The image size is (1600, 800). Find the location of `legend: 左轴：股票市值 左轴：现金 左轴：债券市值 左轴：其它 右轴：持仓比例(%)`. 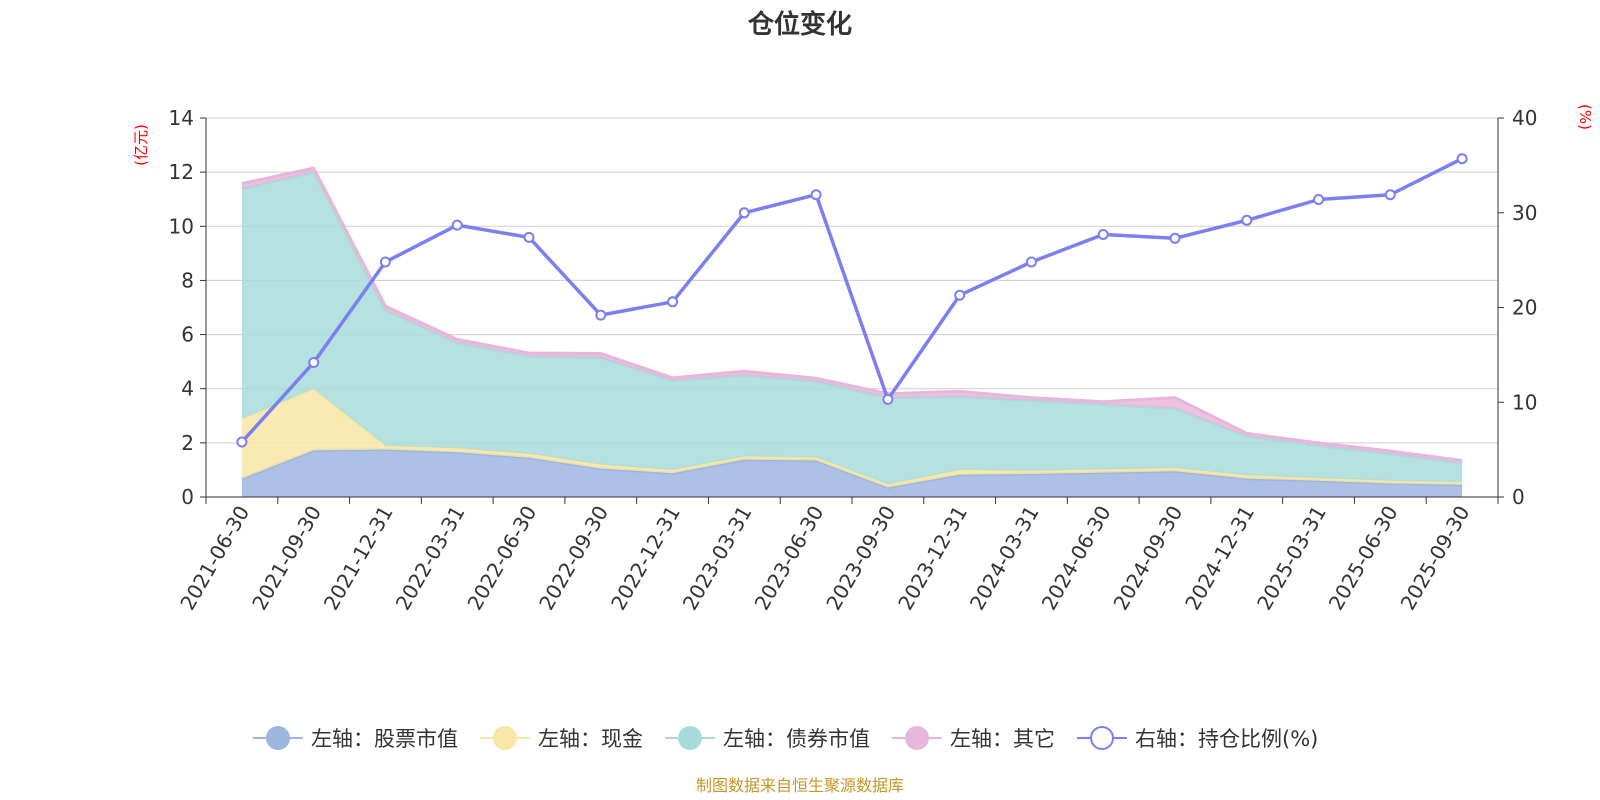

legend: 左轴：股票市值 左轴：现金 左轴：债券市值 左轴：其它 右轴：持仓比例(%) is located at coordinates (785, 738).